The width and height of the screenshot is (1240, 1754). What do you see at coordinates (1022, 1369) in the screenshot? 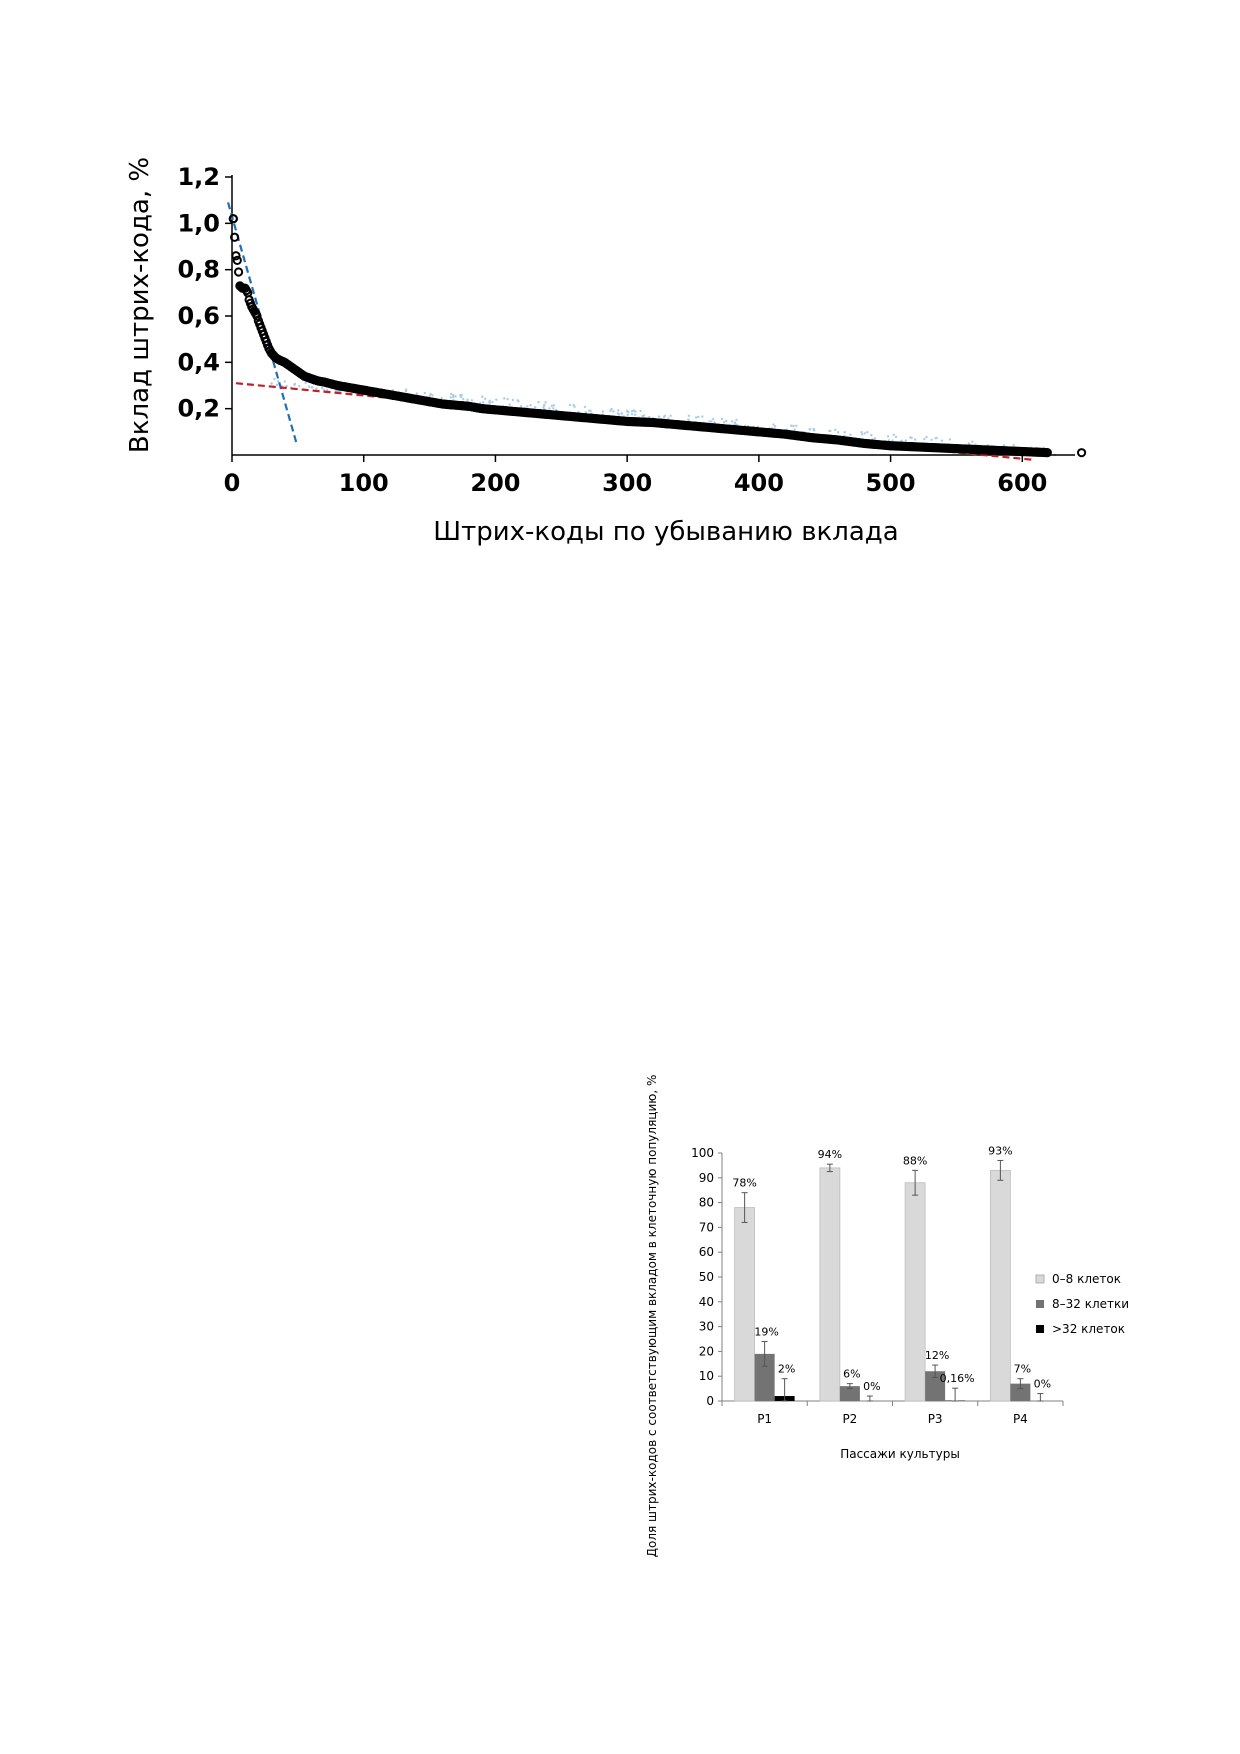
I see `data-label: 7%` at bounding box center [1022, 1369].